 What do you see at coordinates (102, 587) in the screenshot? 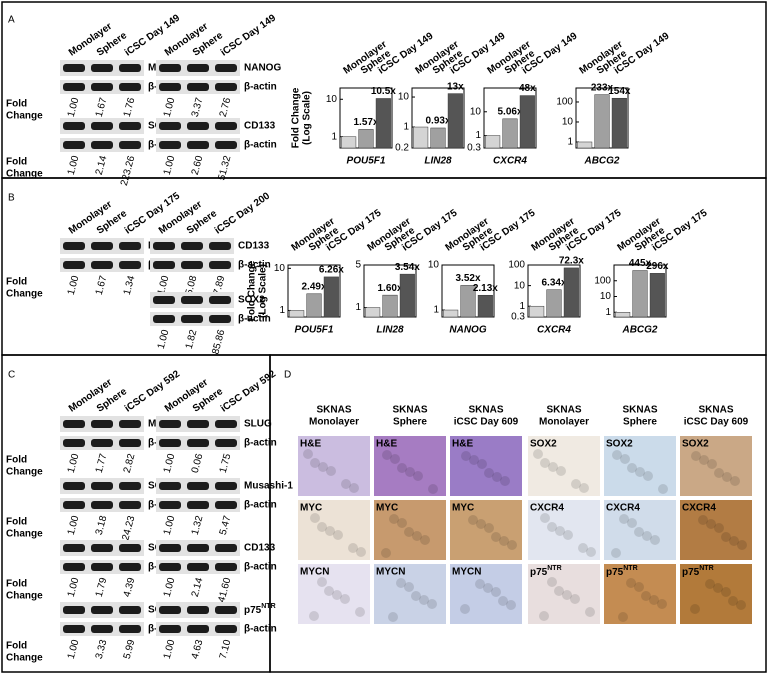
I see `fold-change-value: 1.79` at bounding box center [102, 587].